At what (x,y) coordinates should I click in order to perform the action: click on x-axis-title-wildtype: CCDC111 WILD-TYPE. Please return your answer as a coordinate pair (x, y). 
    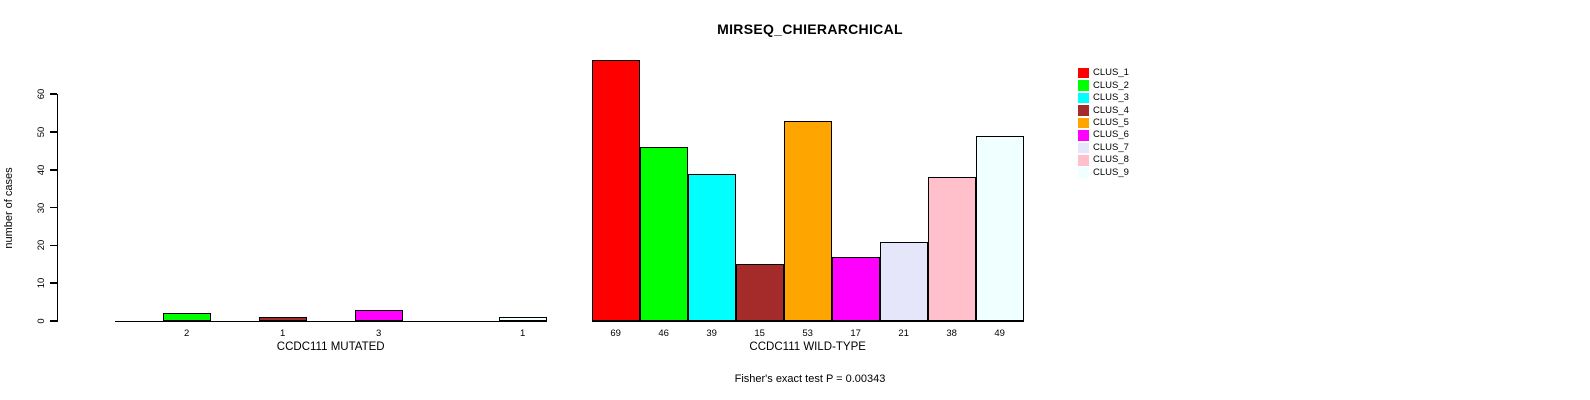
    Looking at the image, I should click on (807, 347).